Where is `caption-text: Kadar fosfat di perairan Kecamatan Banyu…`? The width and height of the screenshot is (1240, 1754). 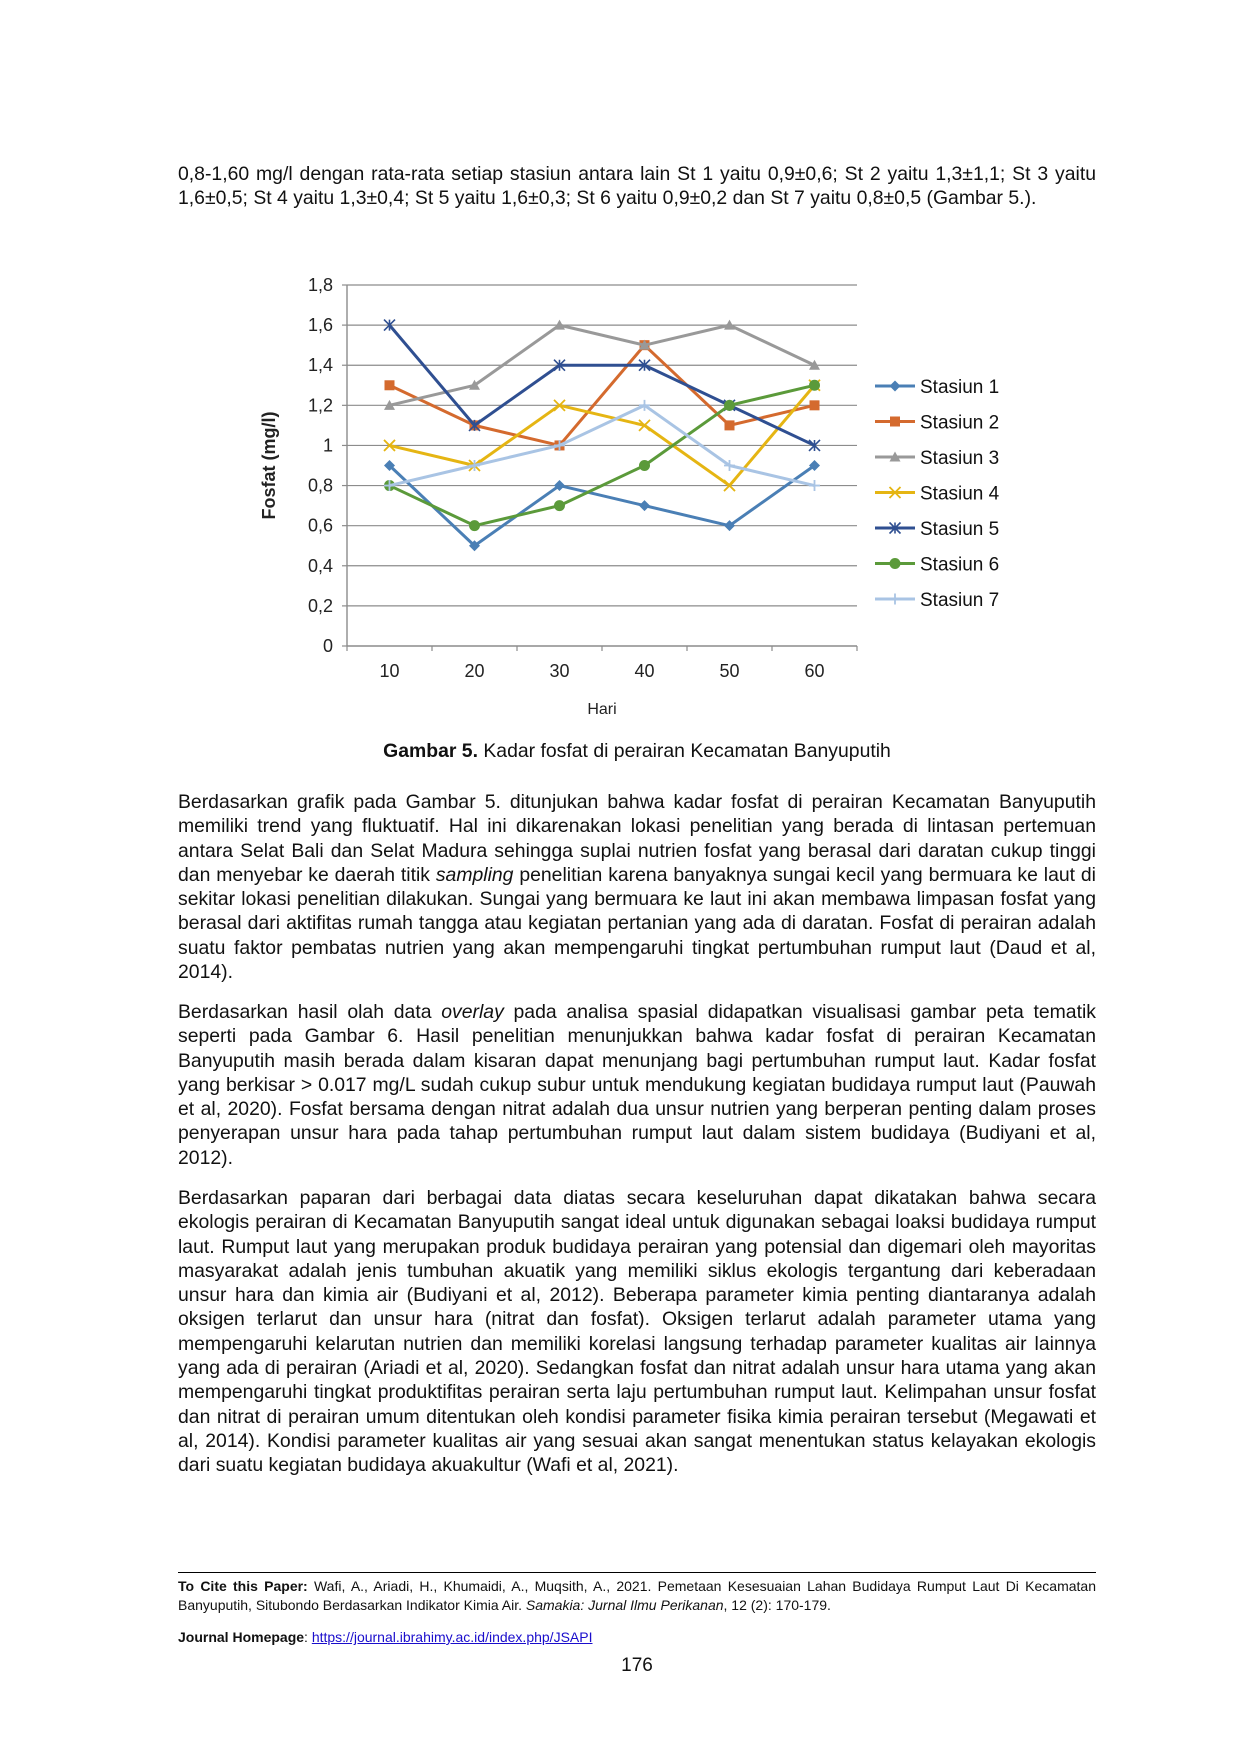 caption-text: Kadar fosfat di perairan Kecamatan Banyu… is located at coordinates (684, 751).